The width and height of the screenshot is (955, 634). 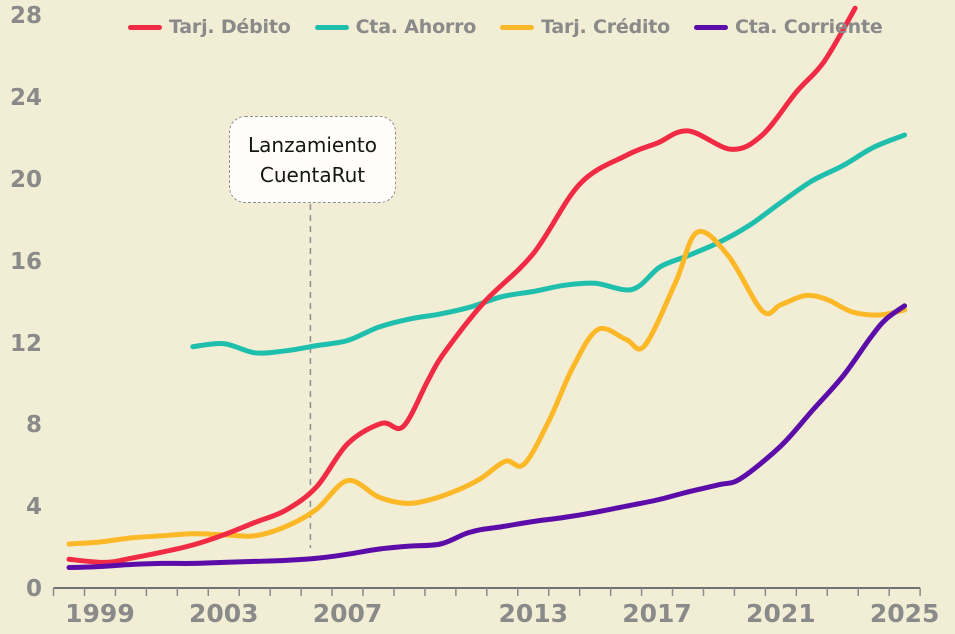 I want to click on legend-item-cta-ahorro: Cta. Ahorro, so click(x=395, y=27).